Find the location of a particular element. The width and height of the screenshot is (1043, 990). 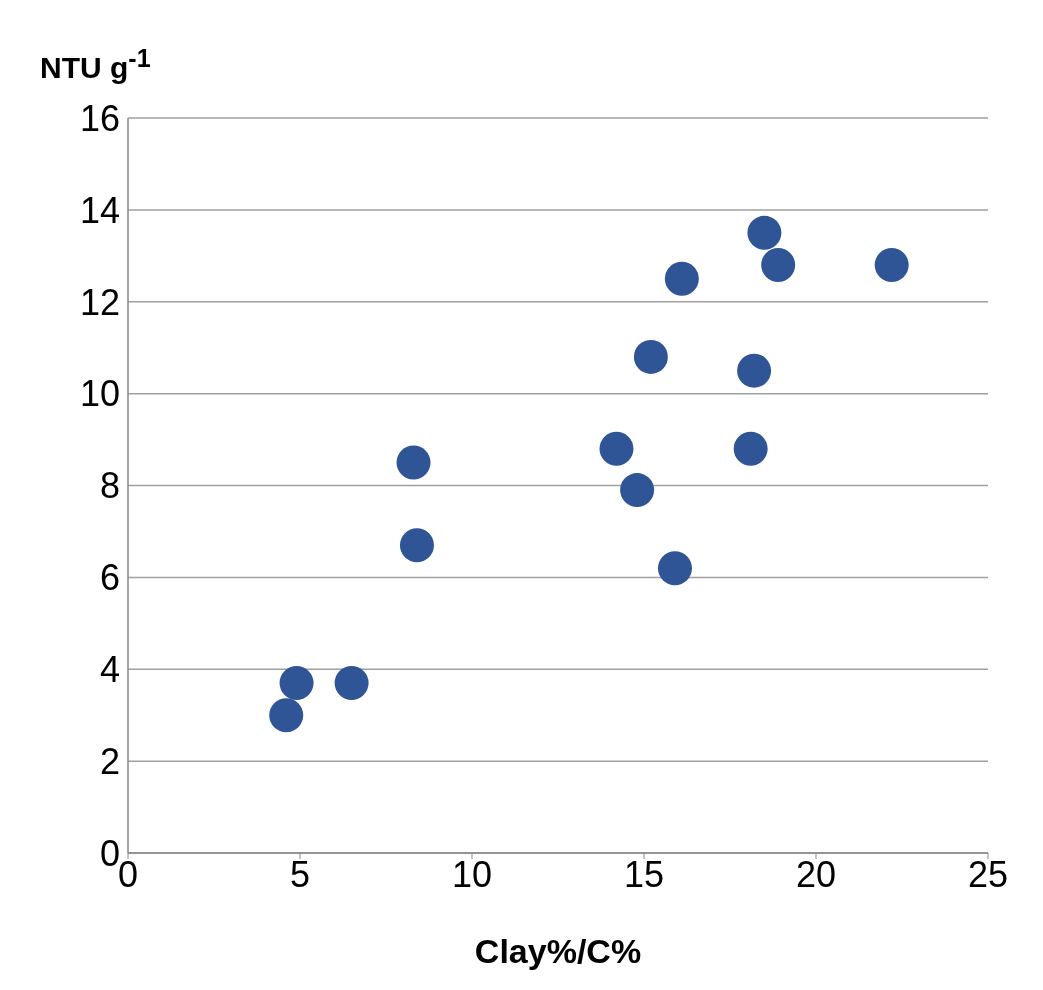

y-tick-label: 8 is located at coordinates (109, 486).